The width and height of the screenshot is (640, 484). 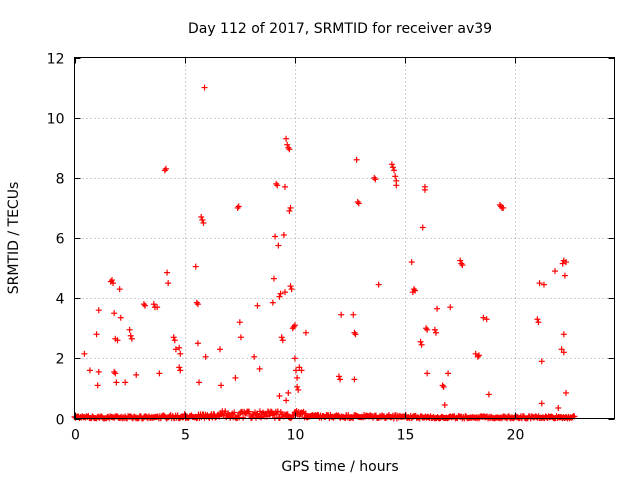 What do you see at coordinates (185, 436) in the screenshot?
I see `x-tick-label: 5` at bounding box center [185, 436].